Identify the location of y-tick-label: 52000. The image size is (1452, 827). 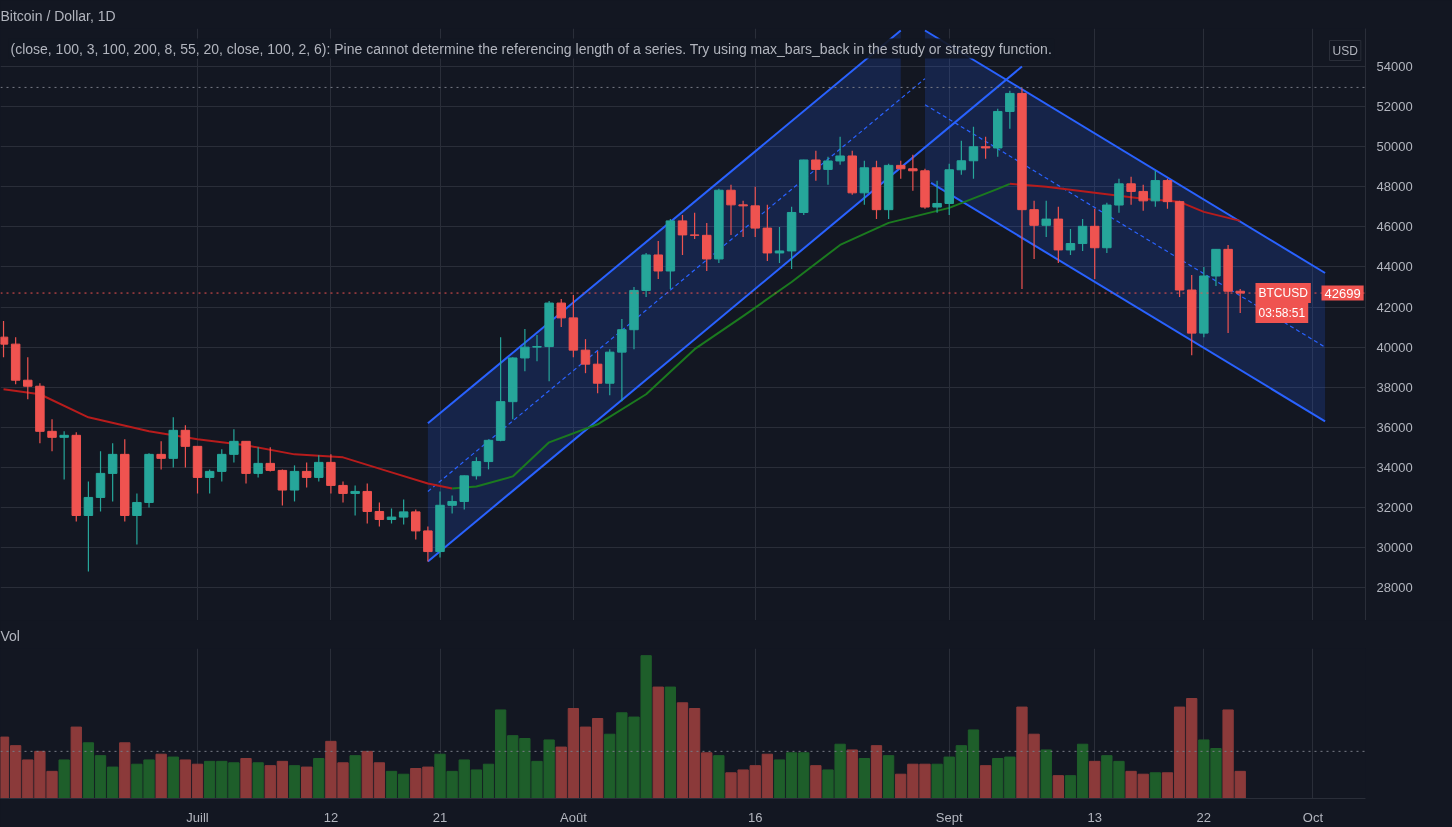
(1394, 107).